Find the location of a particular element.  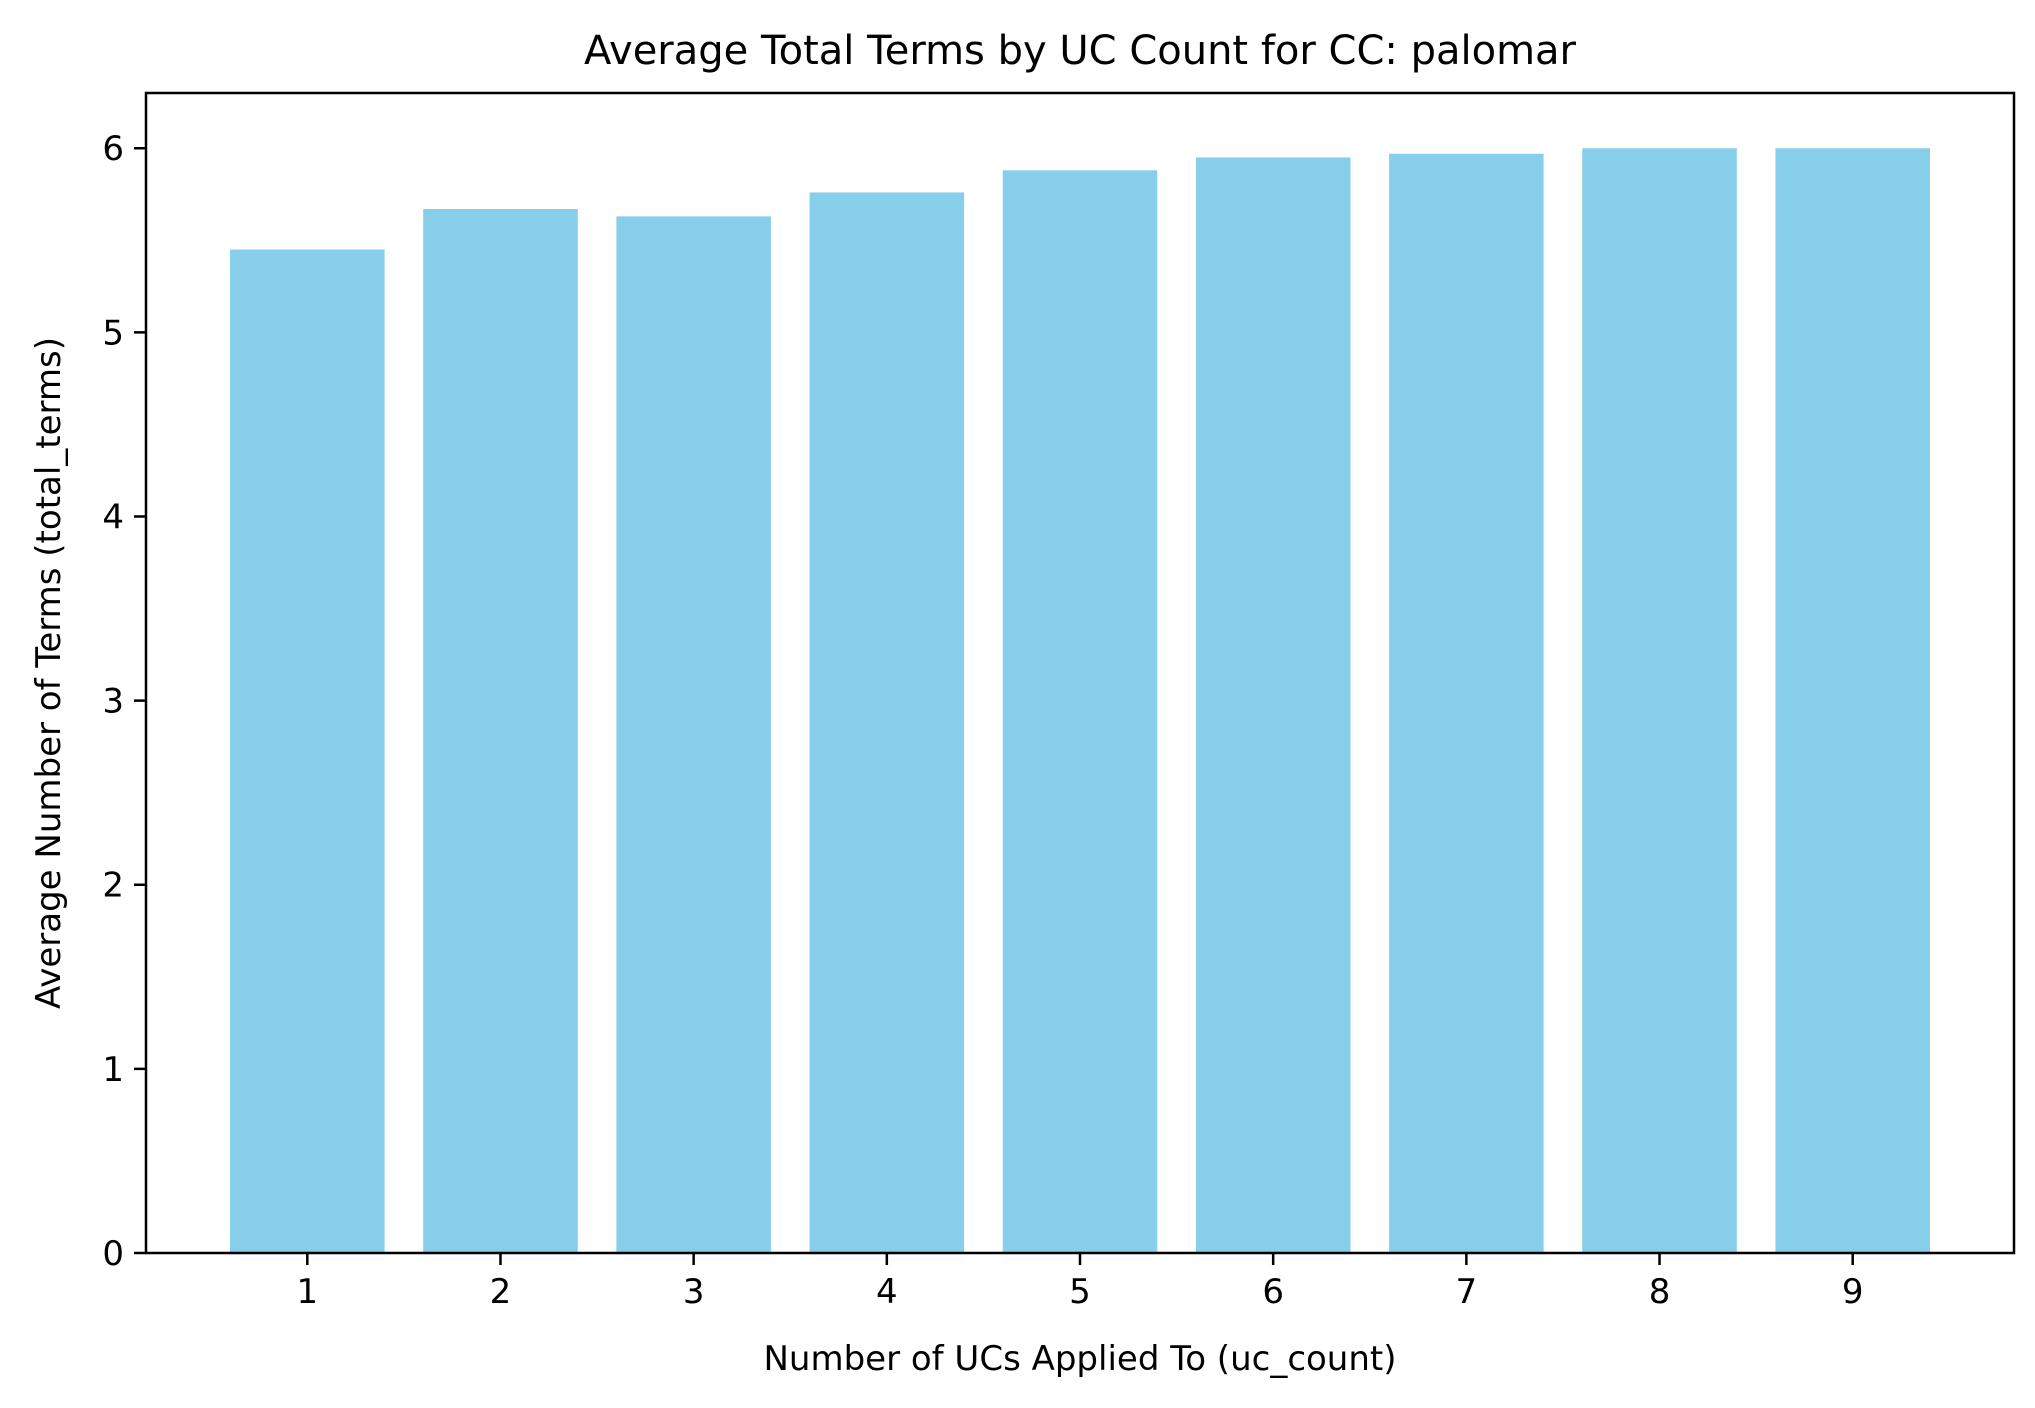

x-axis-ticks: 1 2 3 4 5 6 7 8 9 is located at coordinates (1080, 1282).